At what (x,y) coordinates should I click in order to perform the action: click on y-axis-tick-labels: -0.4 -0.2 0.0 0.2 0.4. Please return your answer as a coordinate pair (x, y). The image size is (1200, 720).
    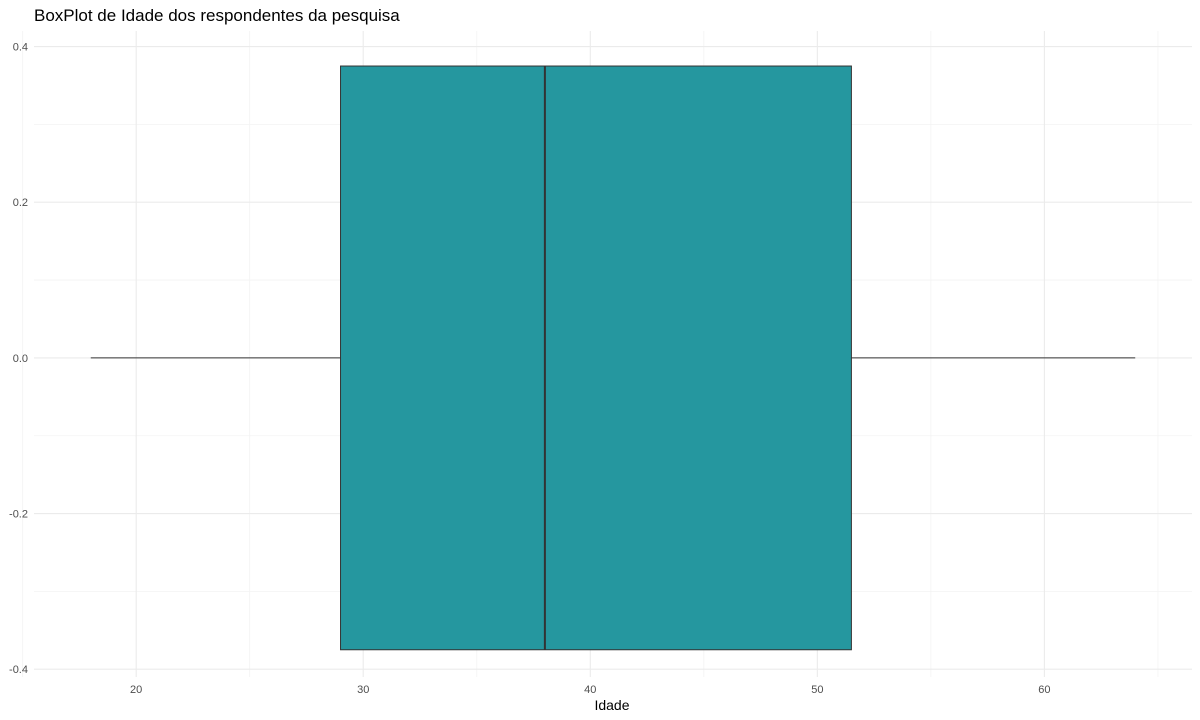
    Looking at the image, I should click on (18, 359).